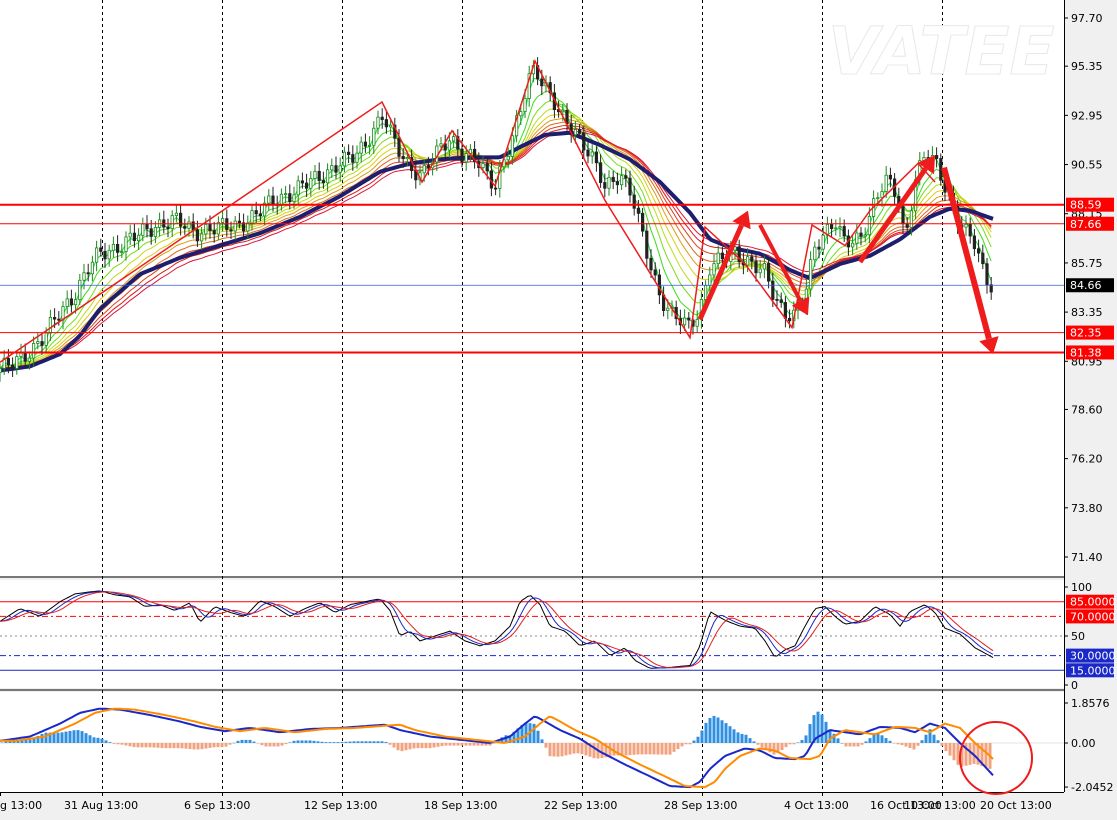  I want to click on price-y-label: 95.35, so click(1087, 66).